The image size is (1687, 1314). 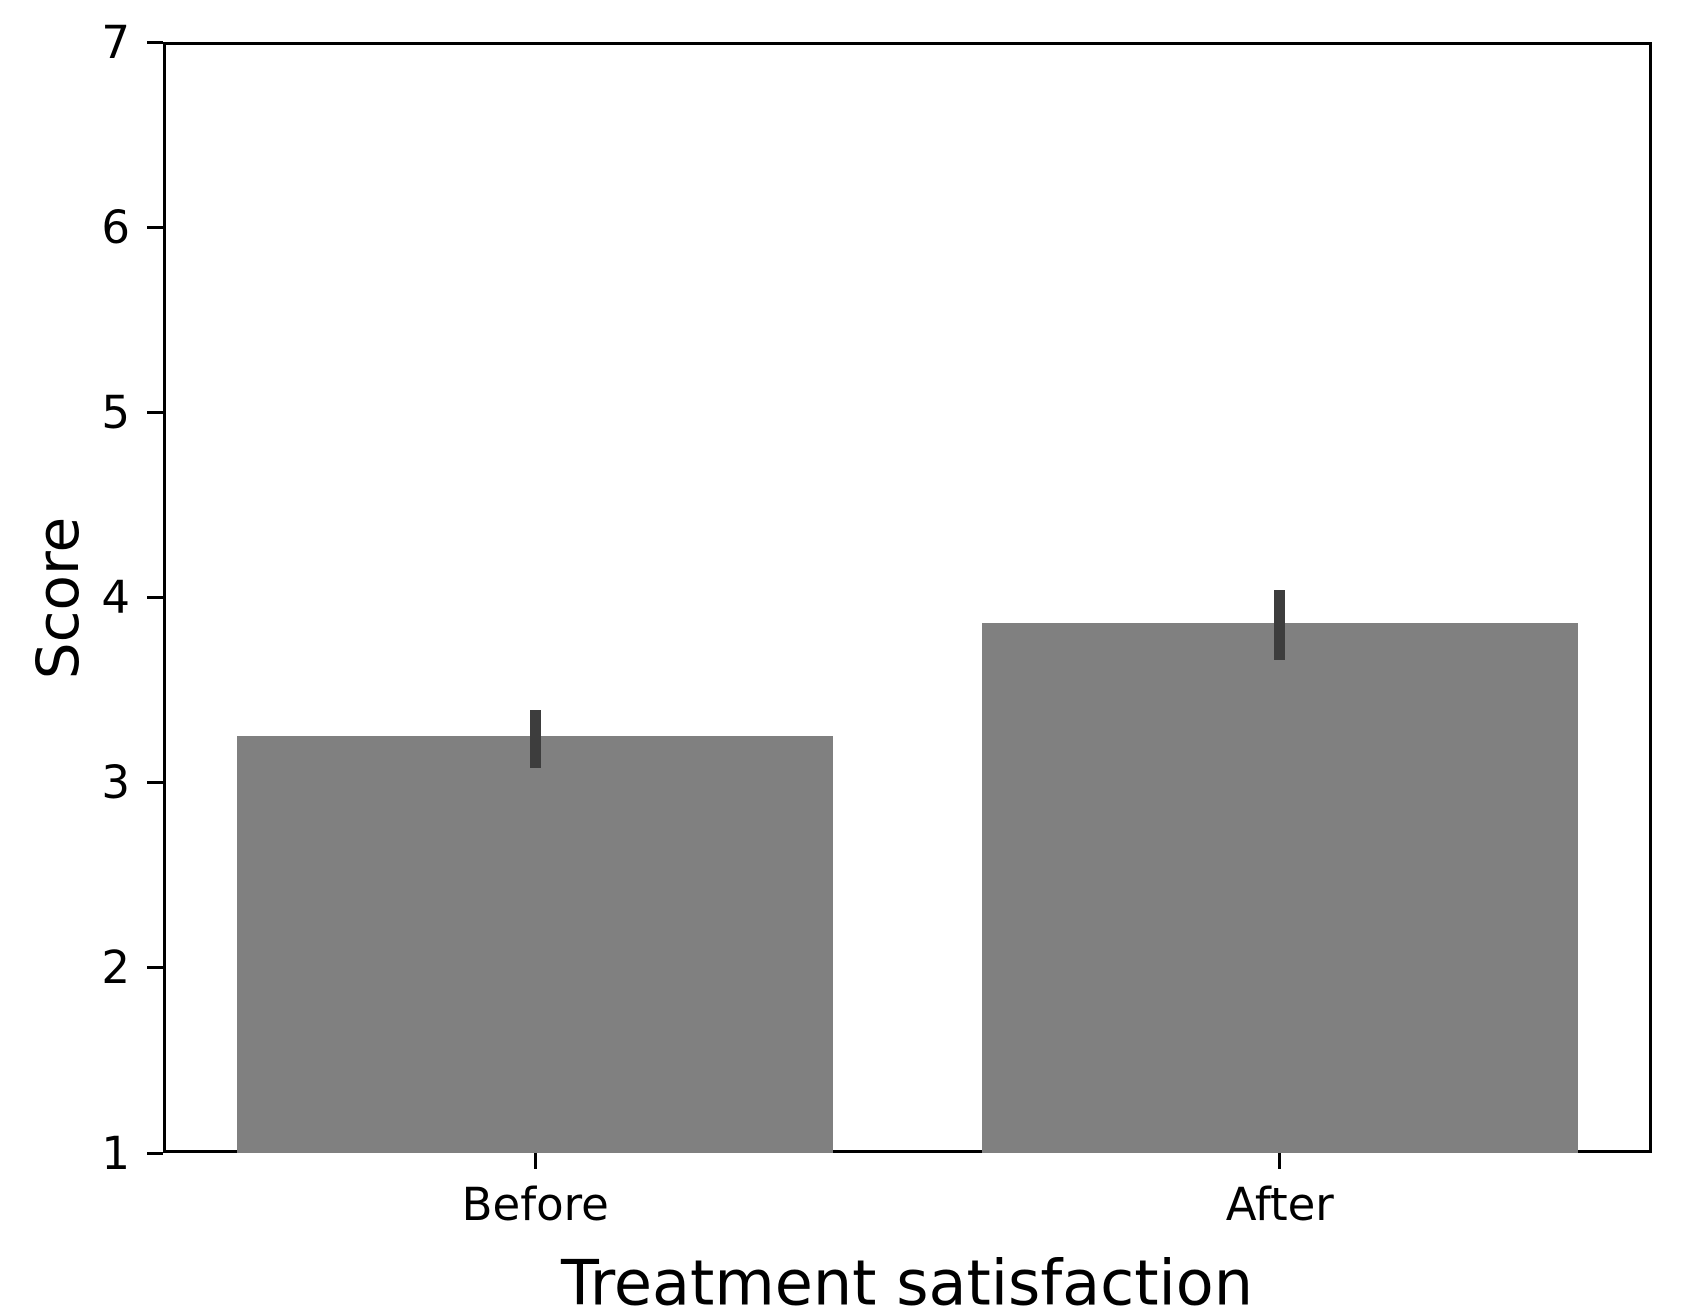 What do you see at coordinates (535, 944) in the screenshot?
I see `bar-before` at bounding box center [535, 944].